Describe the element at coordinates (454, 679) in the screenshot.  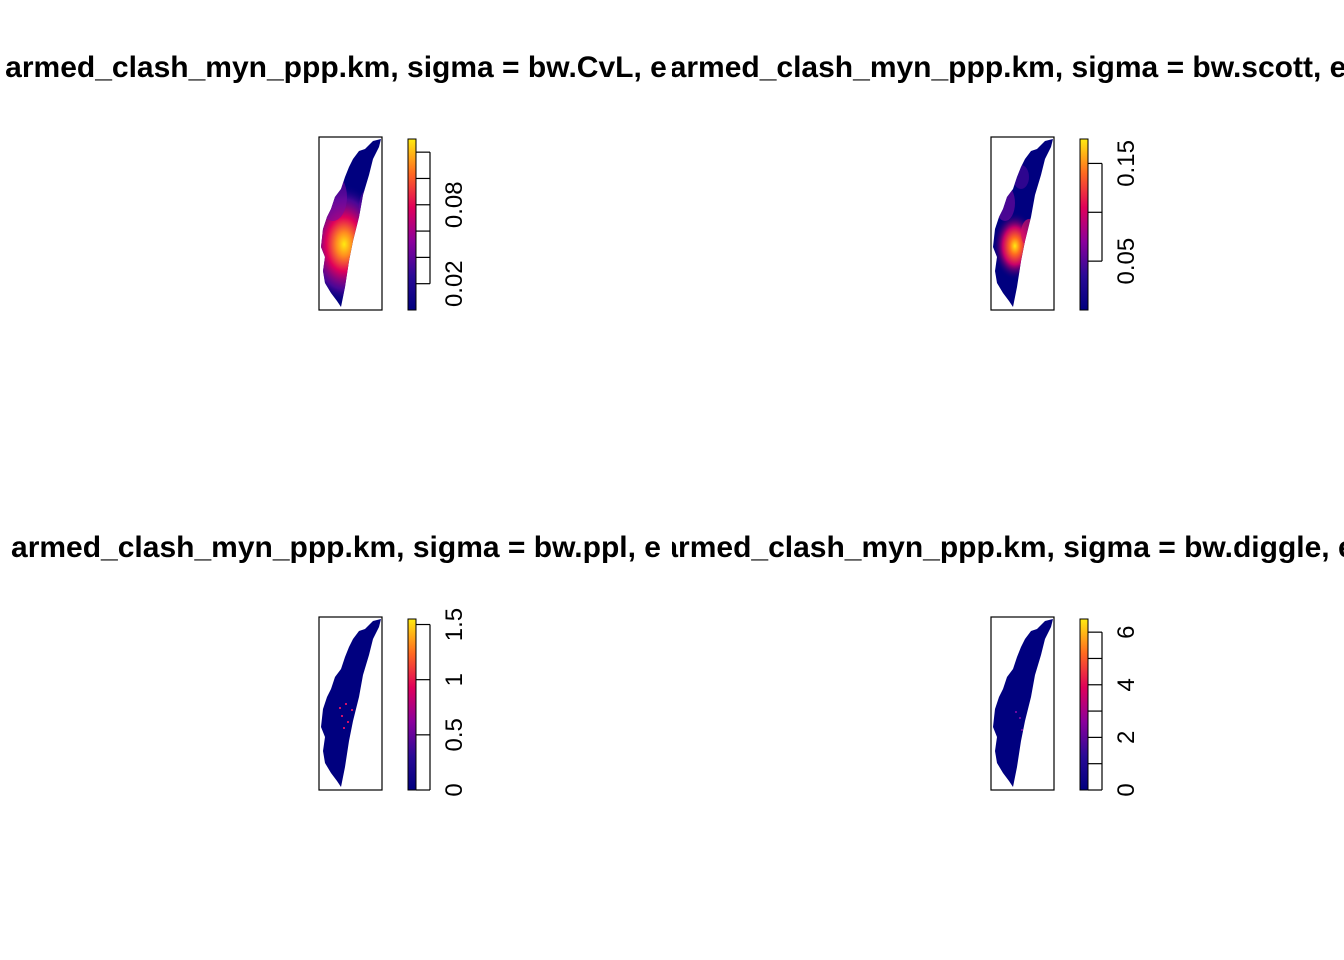
I see `colorbar-tick-label: 1` at that location.